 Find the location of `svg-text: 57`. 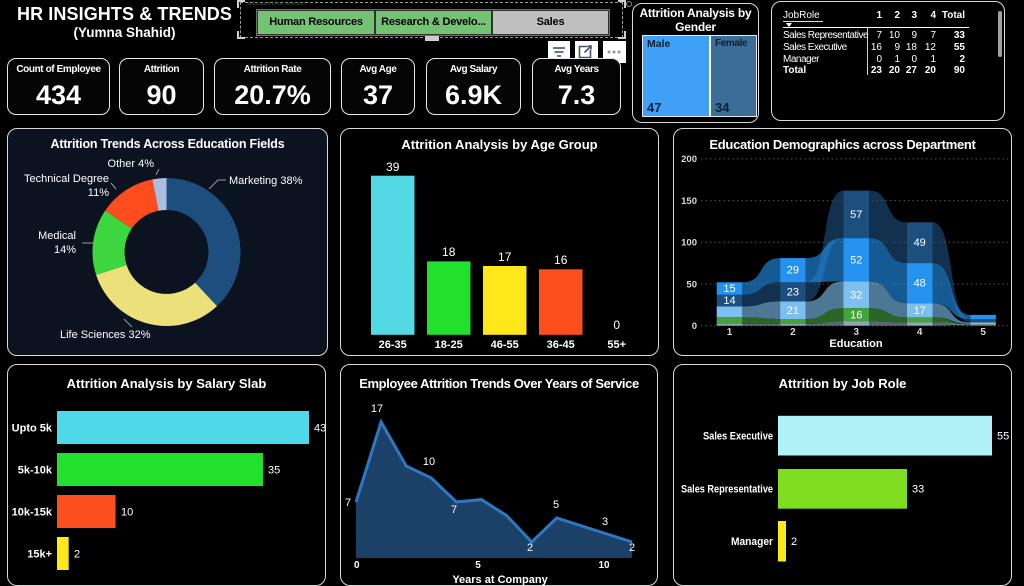

svg-text: 57 is located at coordinates (856, 215).